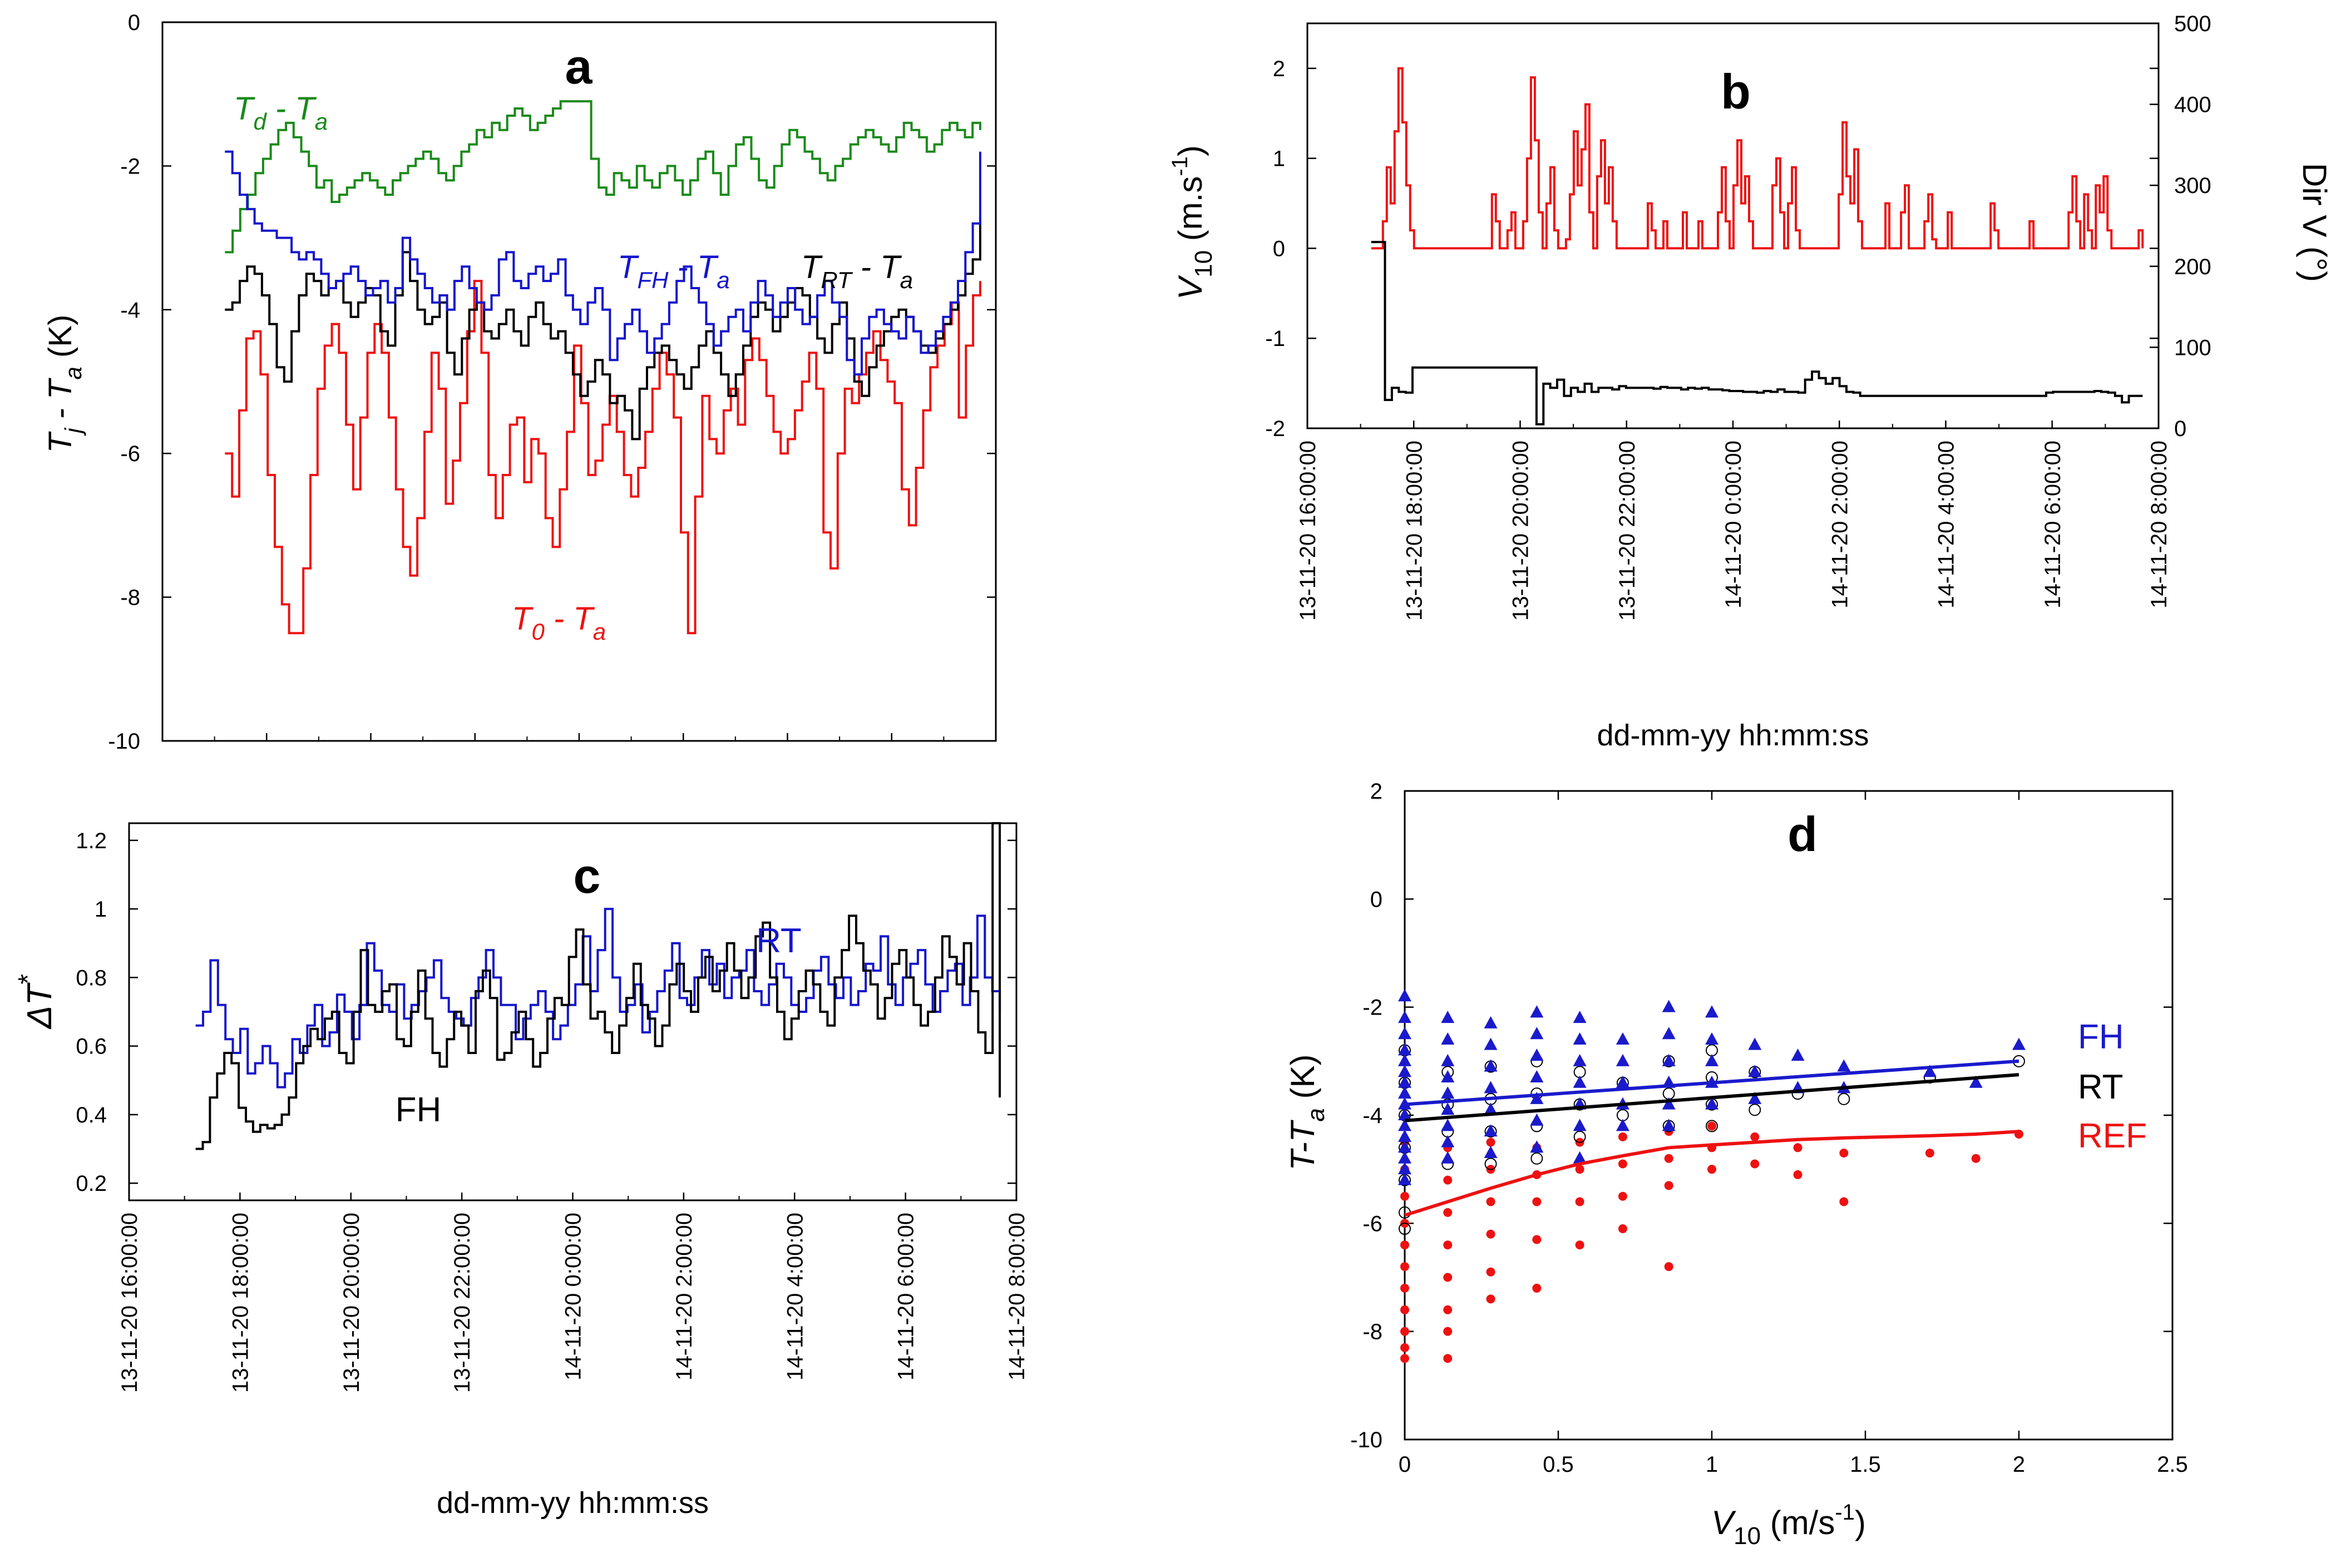  What do you see at coordinates (693, 267) in the screenshot?
I see `series-label-TFH-part: - T` at bounding box center [693, 267].